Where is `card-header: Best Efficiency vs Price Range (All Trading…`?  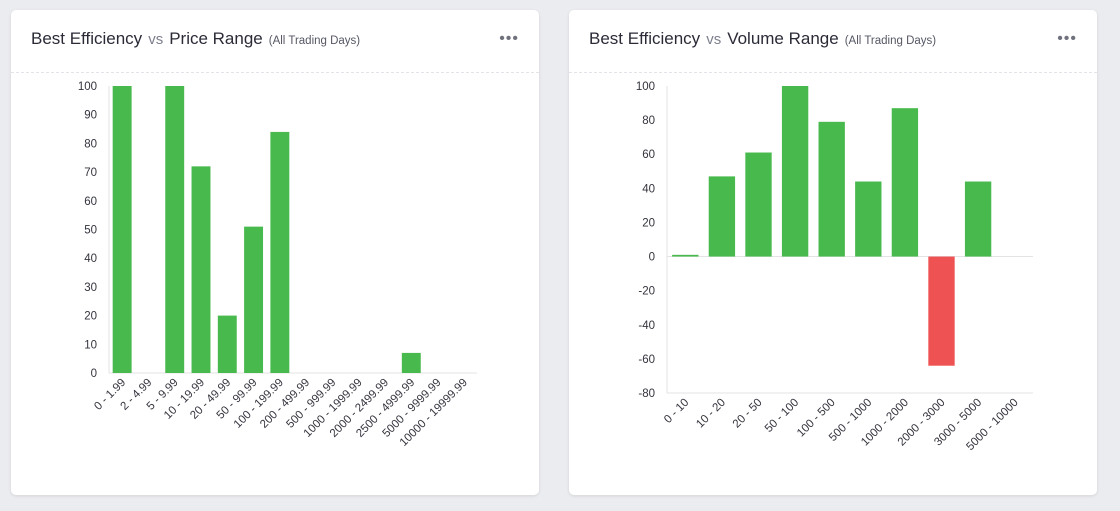 card-header: Best Efficiency vs Price Range (All Trading… is located at coordinates (275, 41).